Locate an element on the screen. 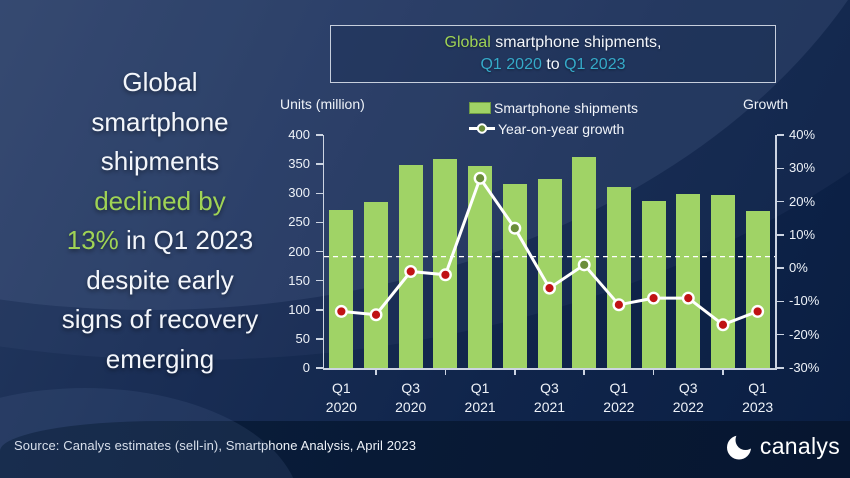 The image size is (850, 478). growth-marker-q3-2022 is located at coordinates (688, 298).